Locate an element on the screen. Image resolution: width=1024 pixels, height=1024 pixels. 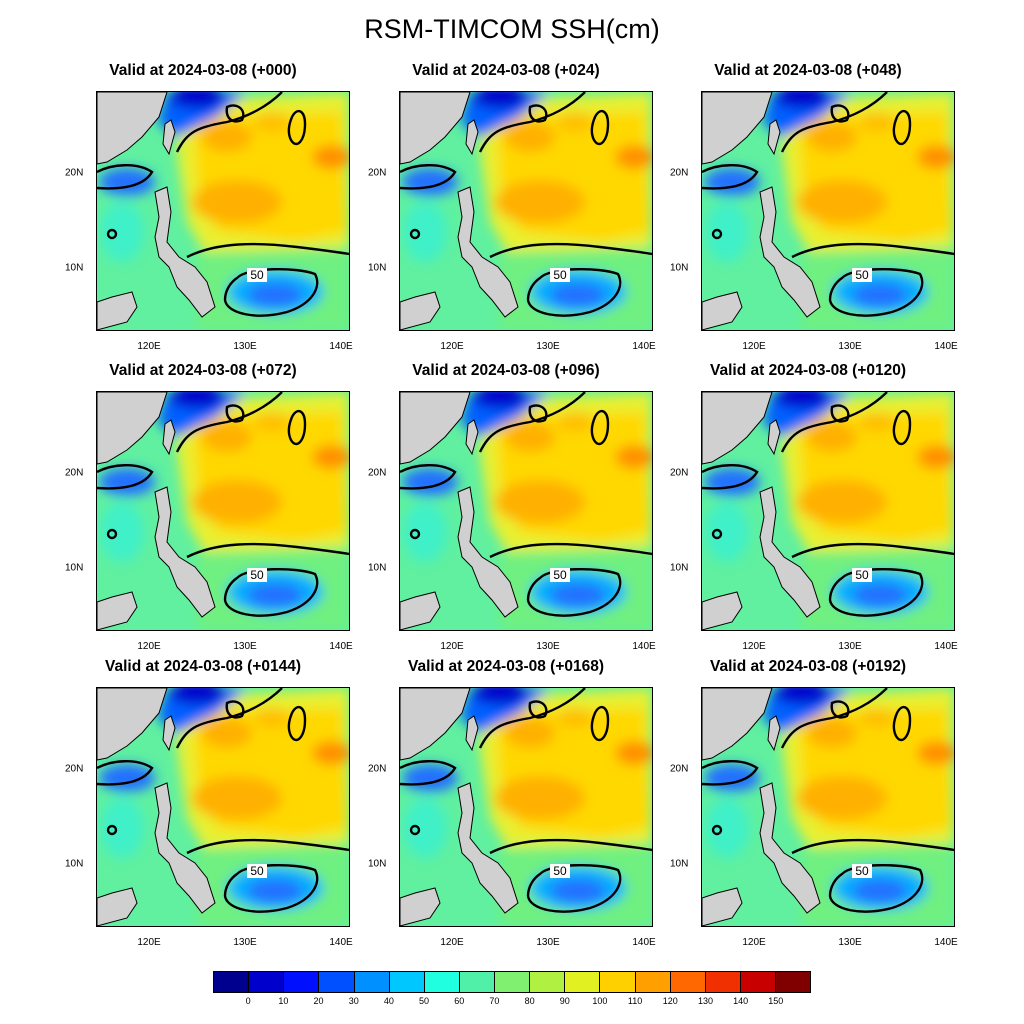
y-tick-label: 20N is located at coordinates (377, 173).